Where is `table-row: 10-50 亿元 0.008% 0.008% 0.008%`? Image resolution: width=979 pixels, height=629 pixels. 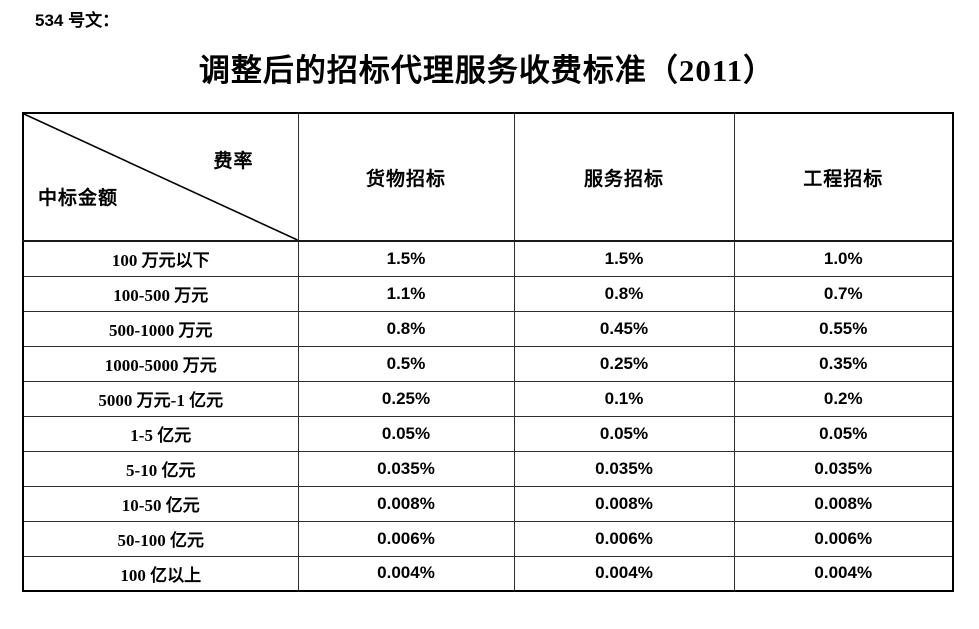
table-row: 10-50 亿元 0.008% 0.008% 0.008% is located at coordinates (488, 503).